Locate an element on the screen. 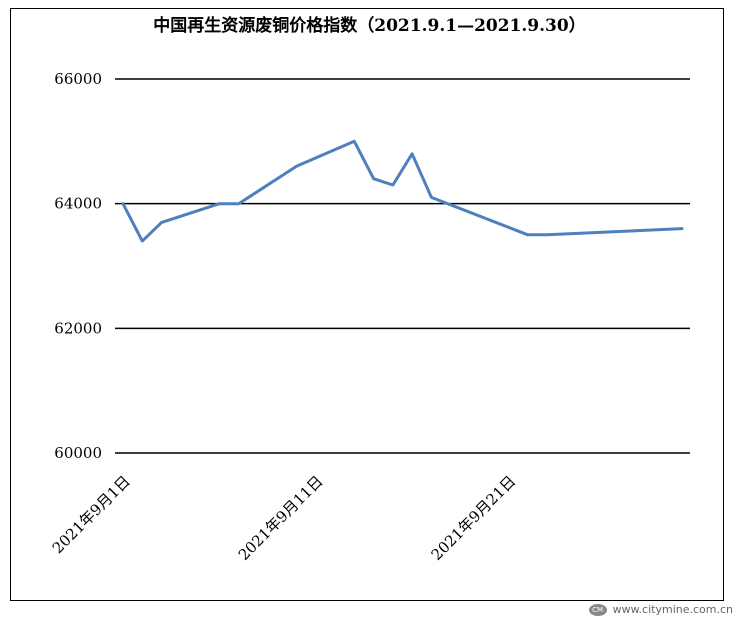  y-tick-label: 64000 is located at coordinates (78, 204).